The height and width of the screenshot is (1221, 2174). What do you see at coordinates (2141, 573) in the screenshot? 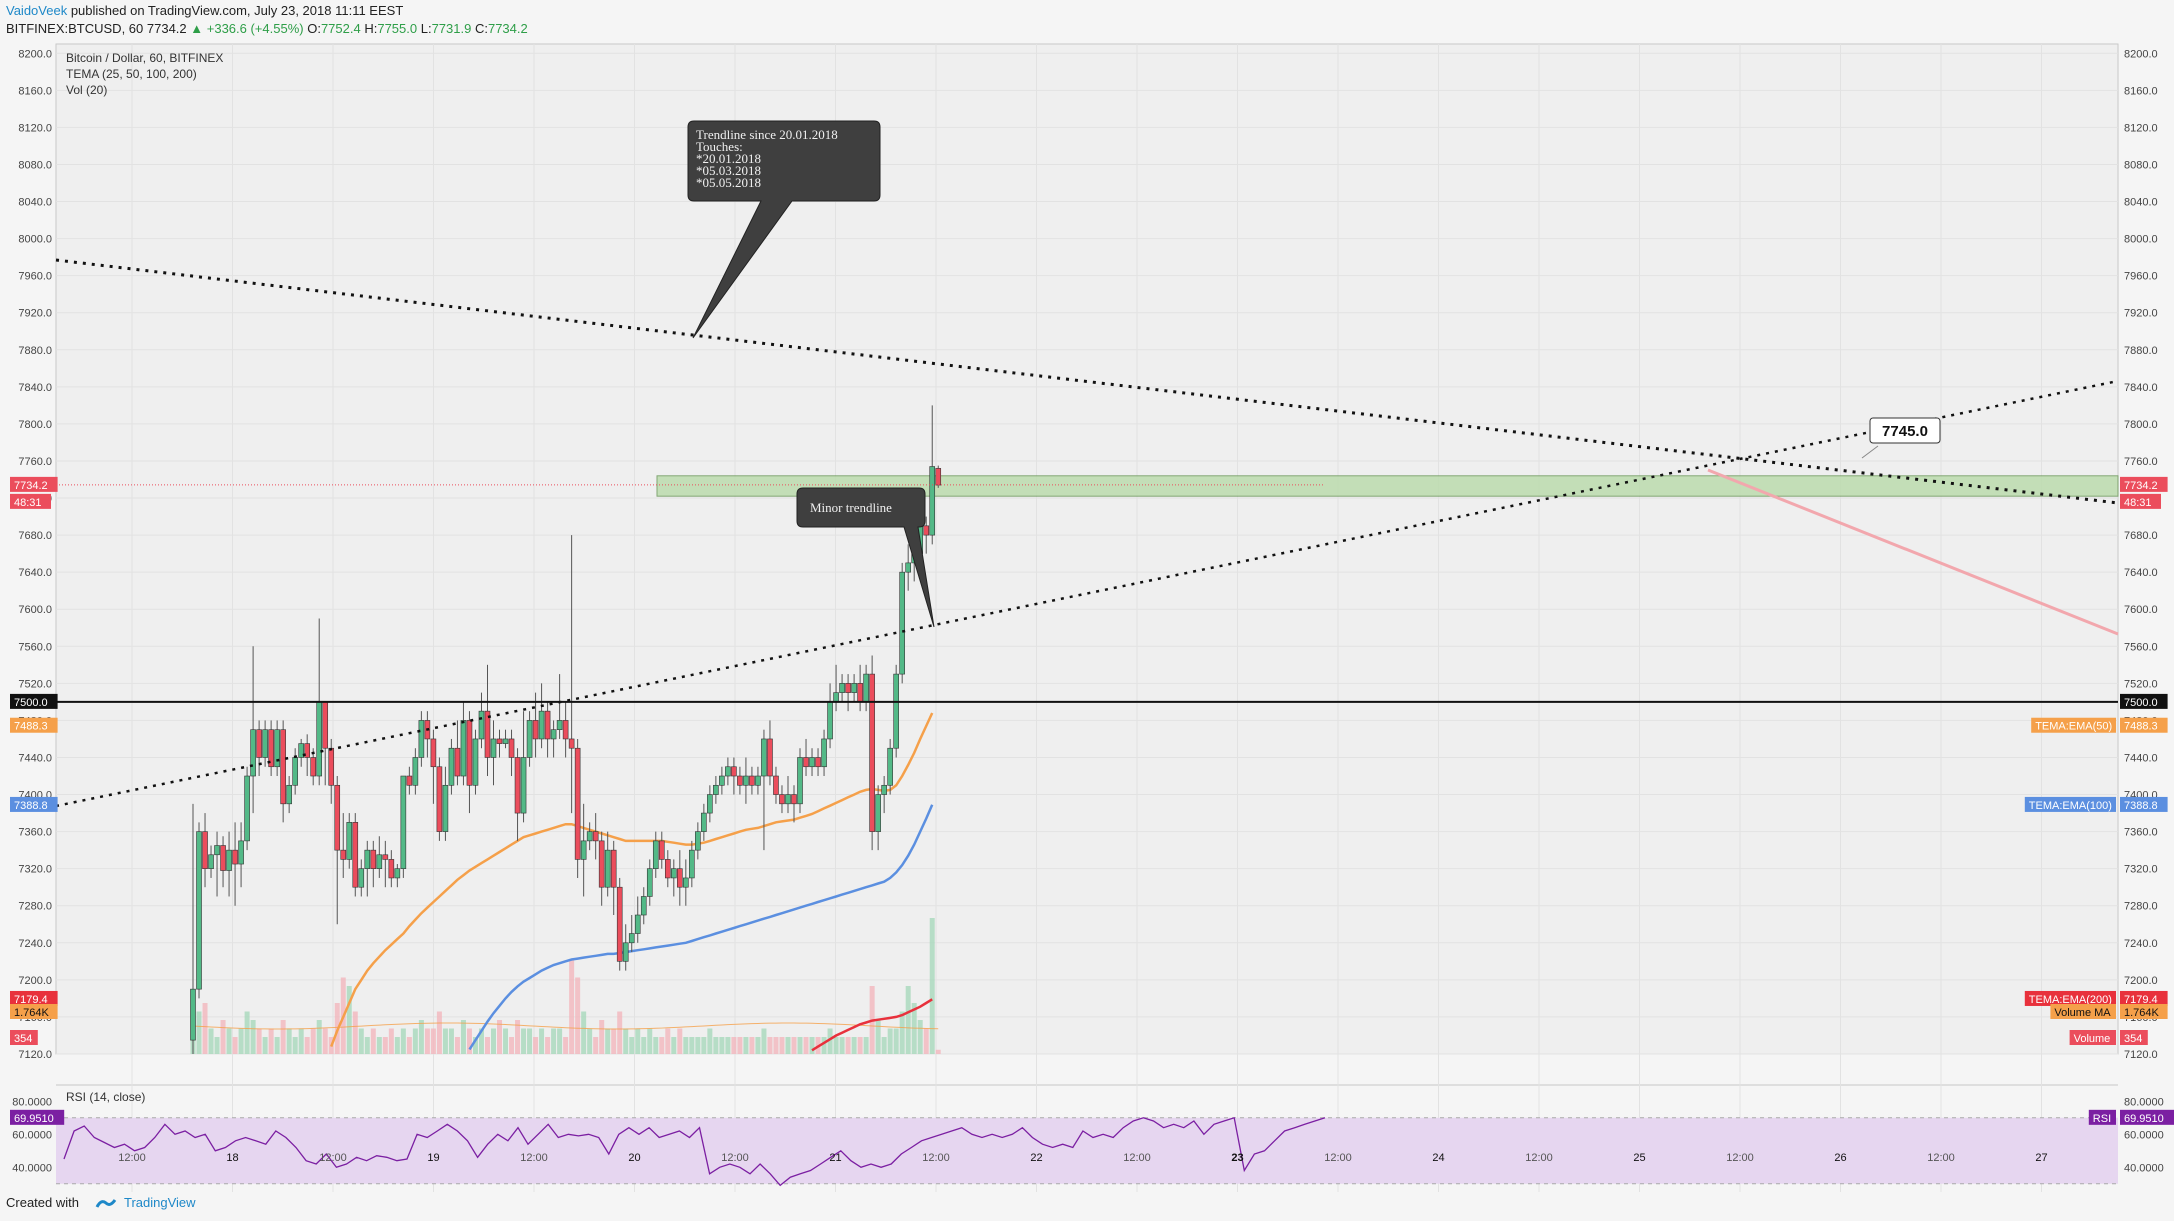
I see `price-tick-right: 7640.0` at bounding box center [2141, 573].